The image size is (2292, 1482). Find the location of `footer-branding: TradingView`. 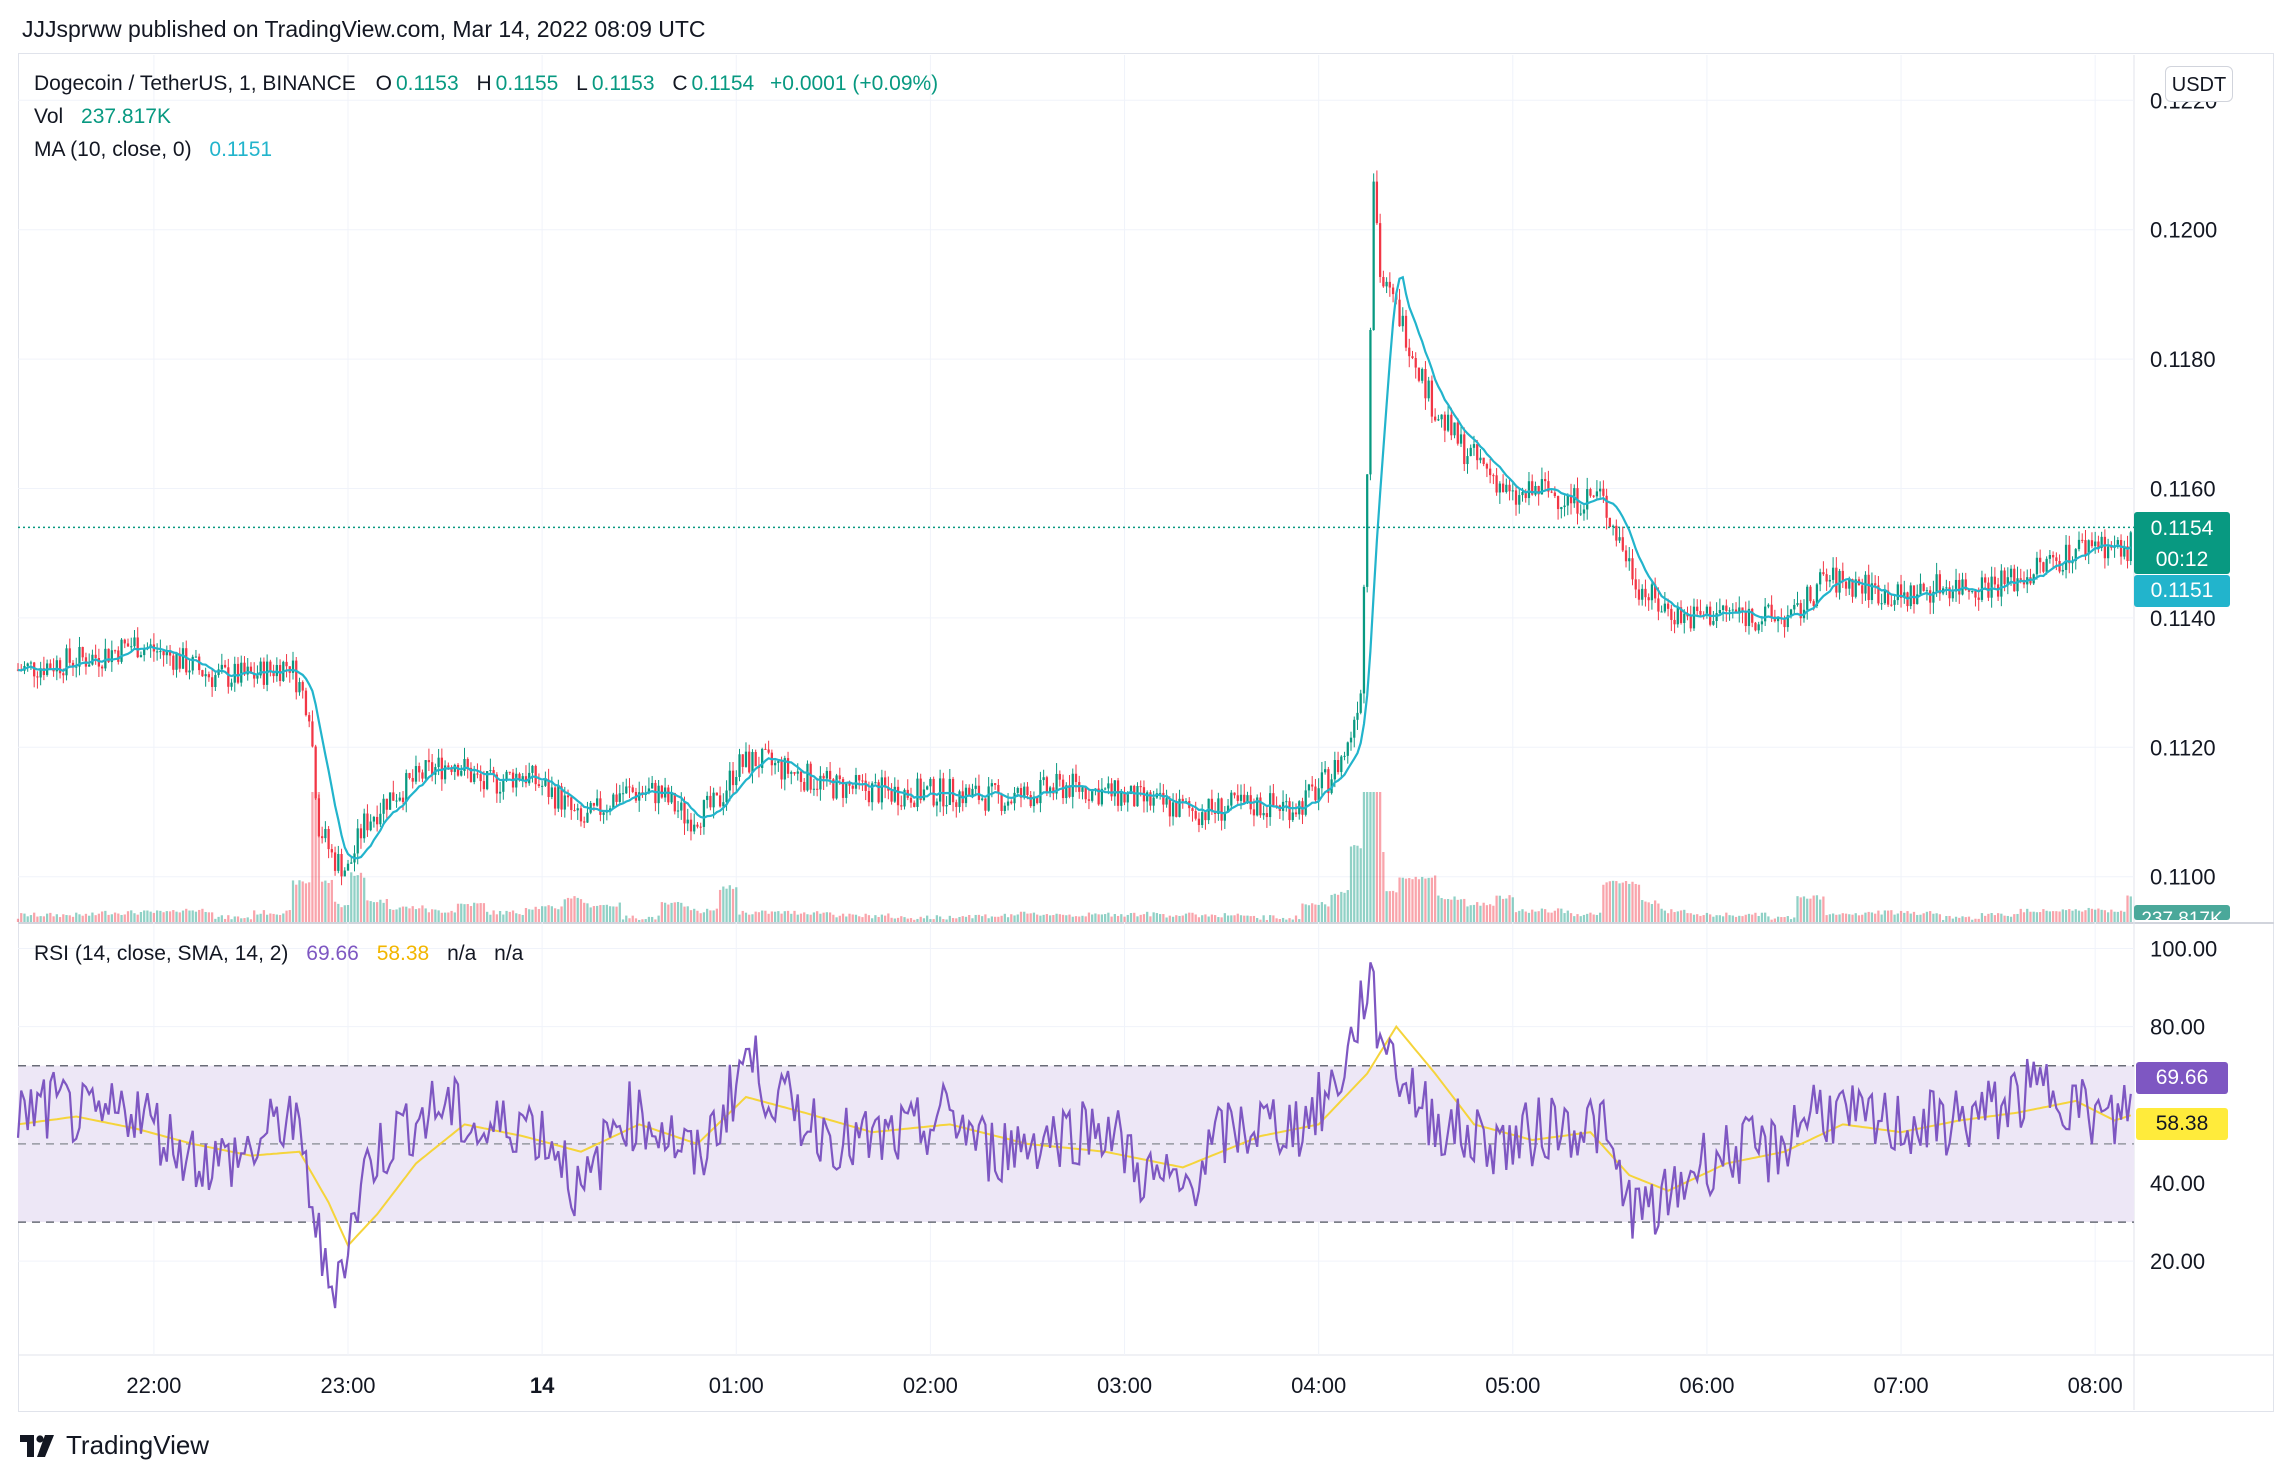

footer-branding: TradingView is located at coordinates (114, 1445).